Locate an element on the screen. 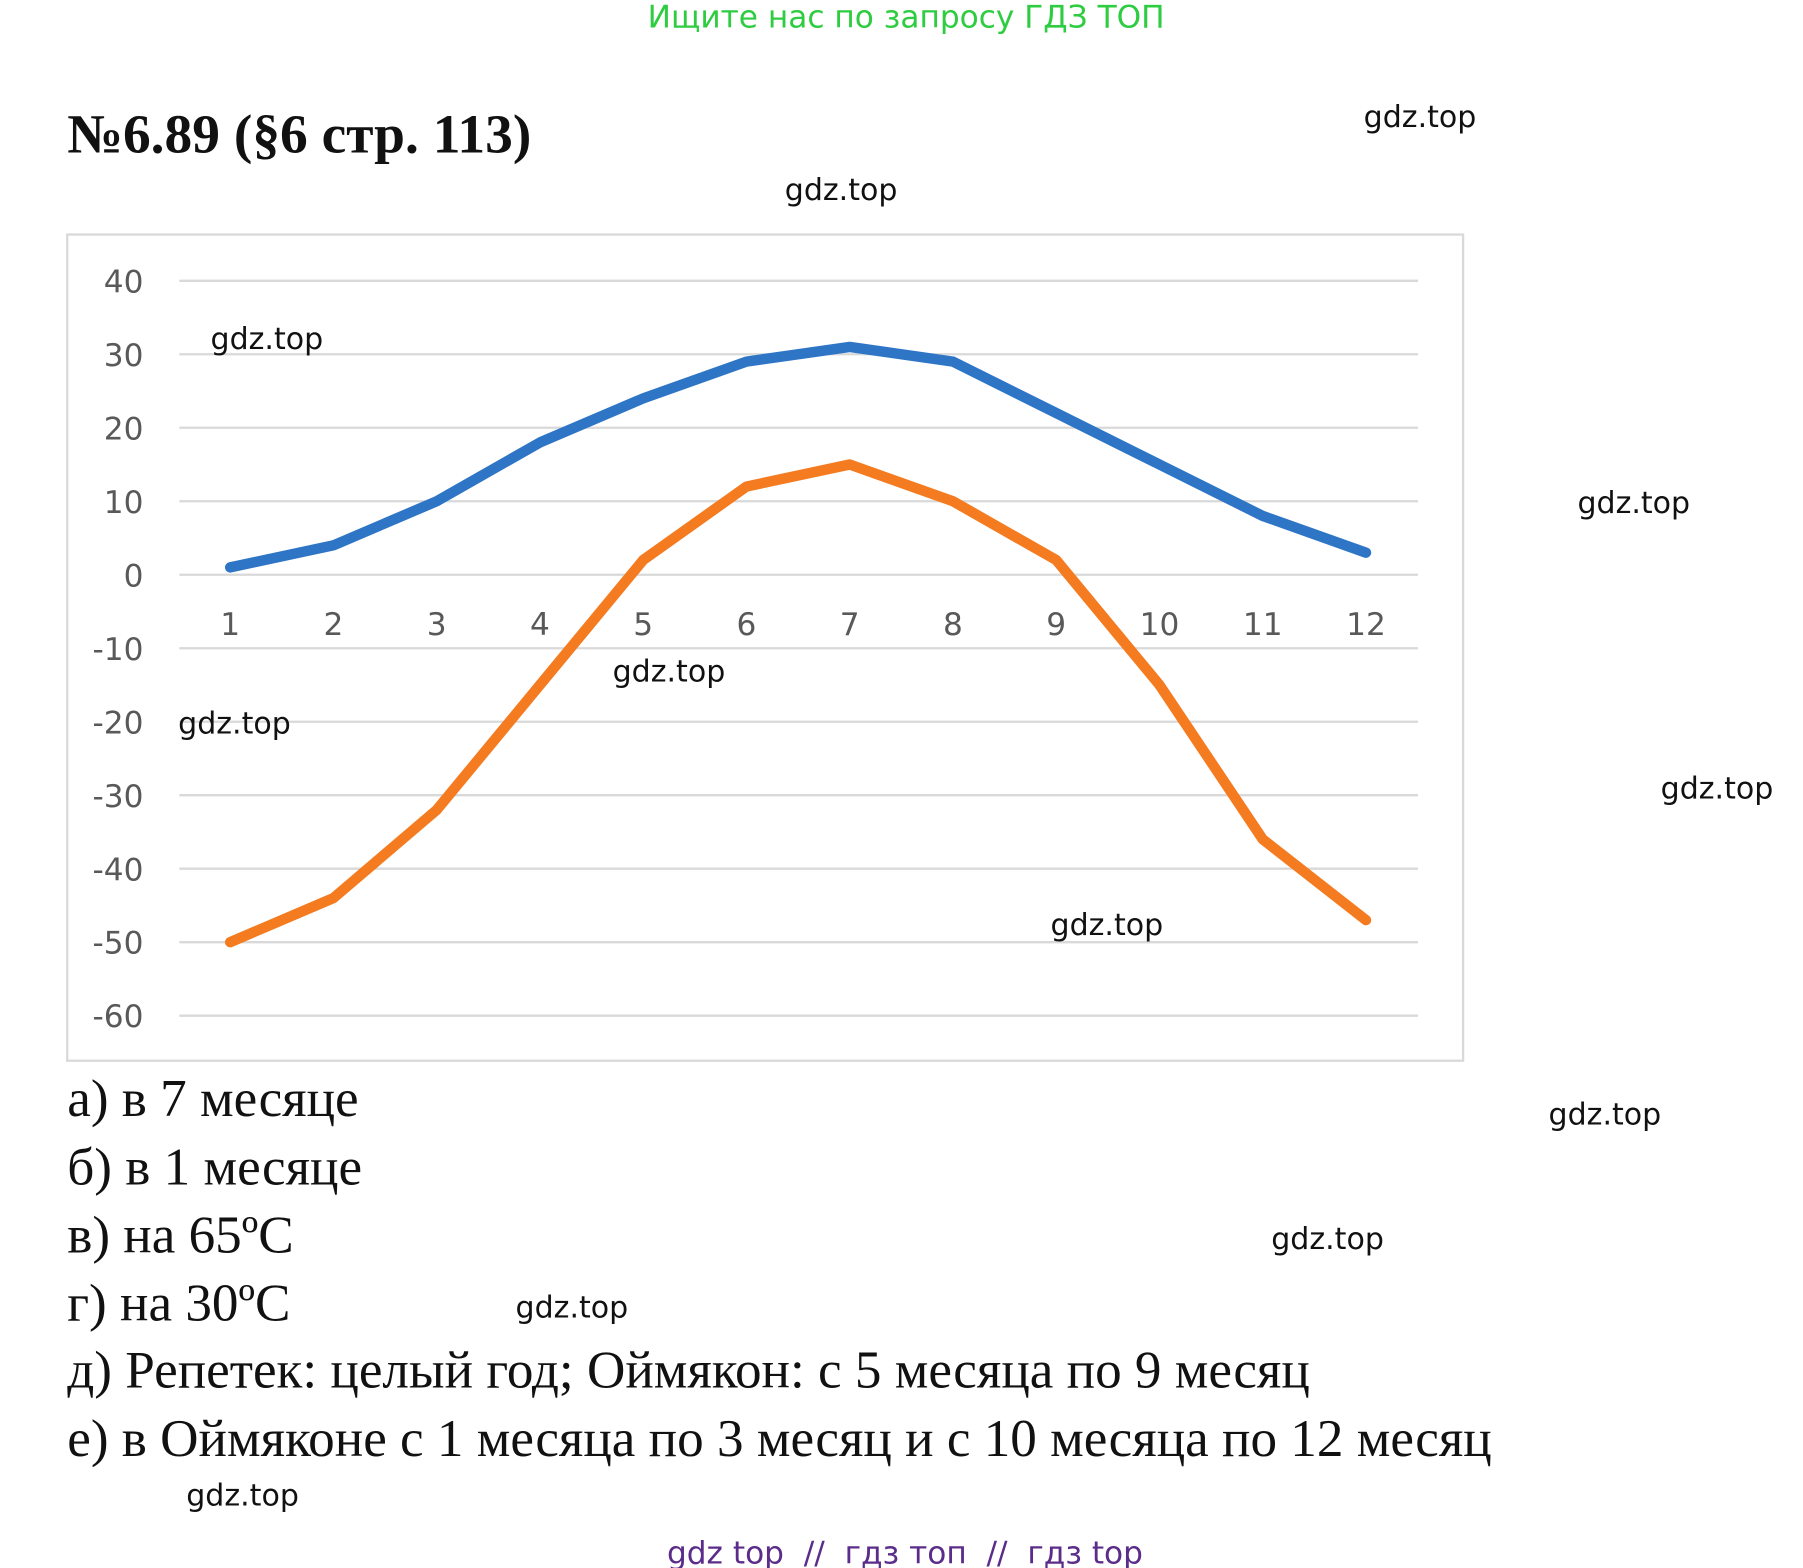 The height and width of the screenshot is (1568, 1803). x-tick-label: 10 is located at coordinates (1160, 625).